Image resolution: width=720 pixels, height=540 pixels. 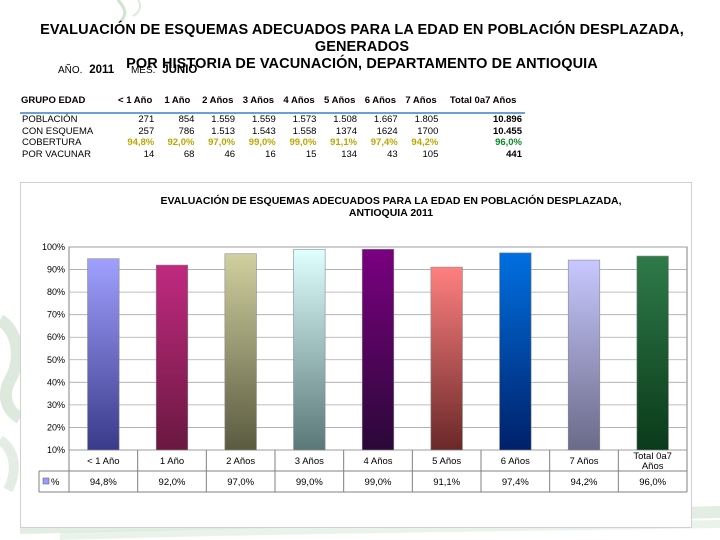 I want to click on table-cell: 1.513, so click(x=223, y=131).